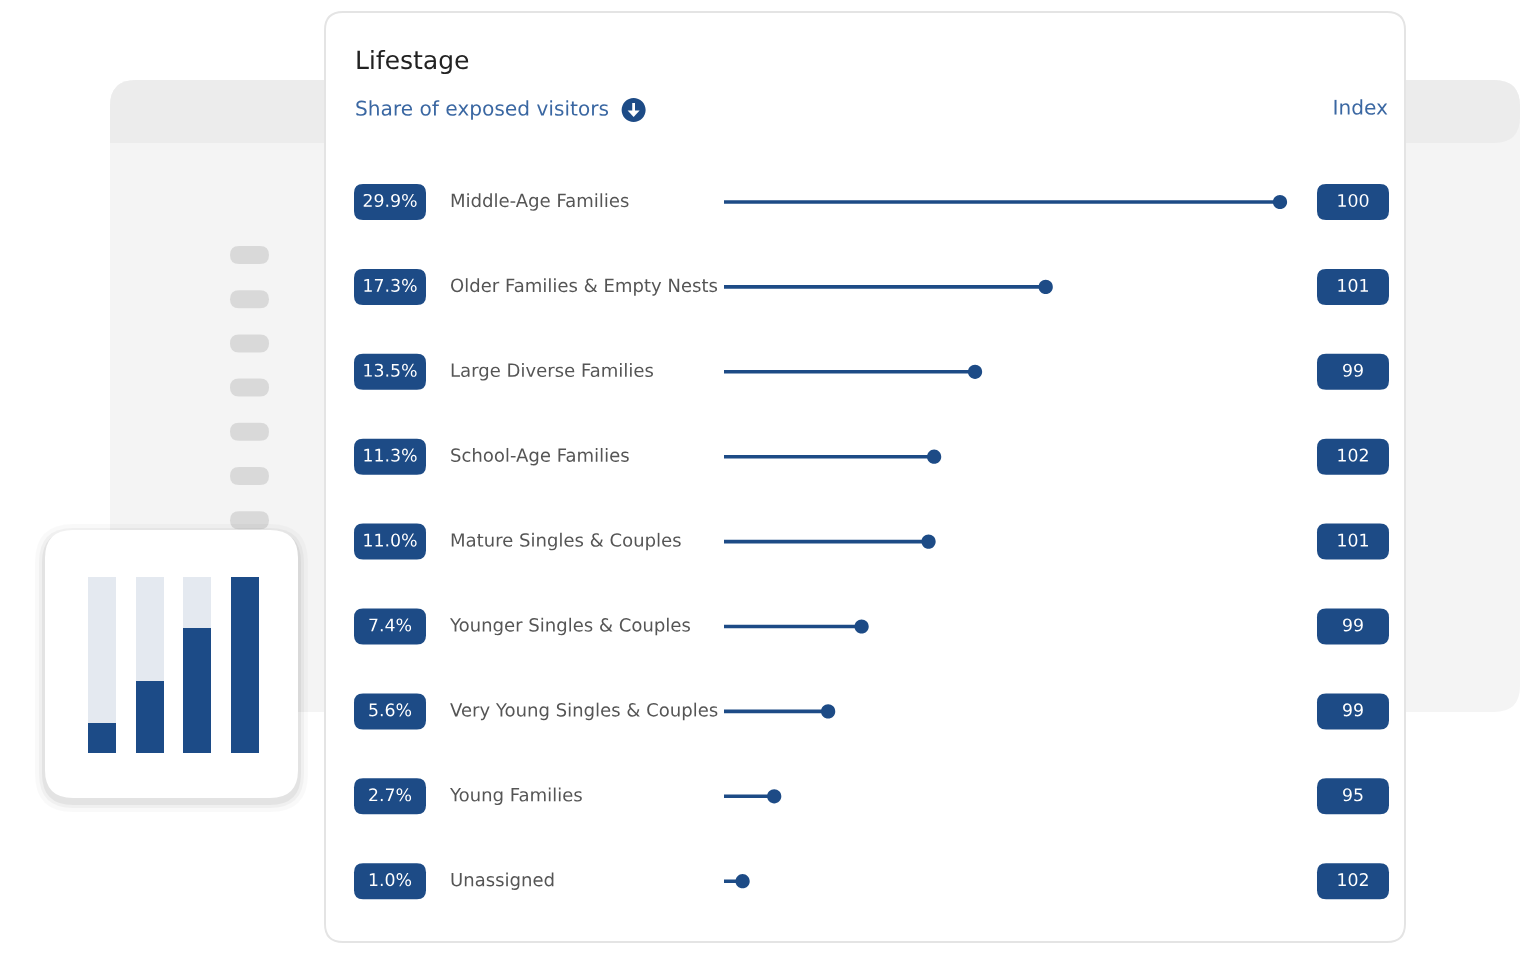 The image size is (1536, 973). Describe the element at coordinates (390, 710) in the screenshot. I see `data-label: 5.6%` at that location.